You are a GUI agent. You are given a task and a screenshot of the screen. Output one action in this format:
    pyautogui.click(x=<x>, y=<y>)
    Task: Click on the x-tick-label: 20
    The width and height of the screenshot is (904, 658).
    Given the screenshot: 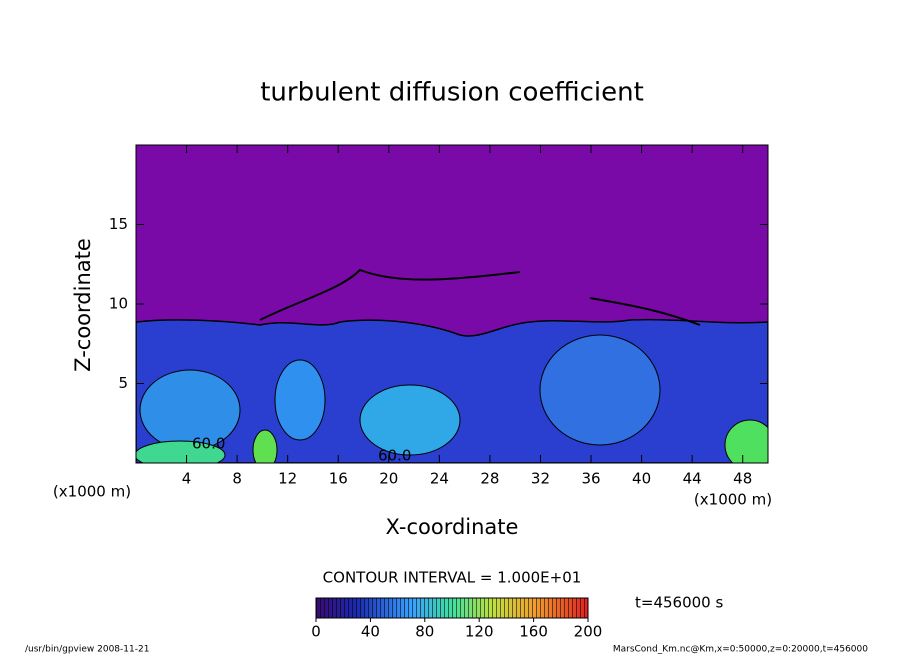 What is the action you would take?
    pyautogui.click(x=388, y=479)
    